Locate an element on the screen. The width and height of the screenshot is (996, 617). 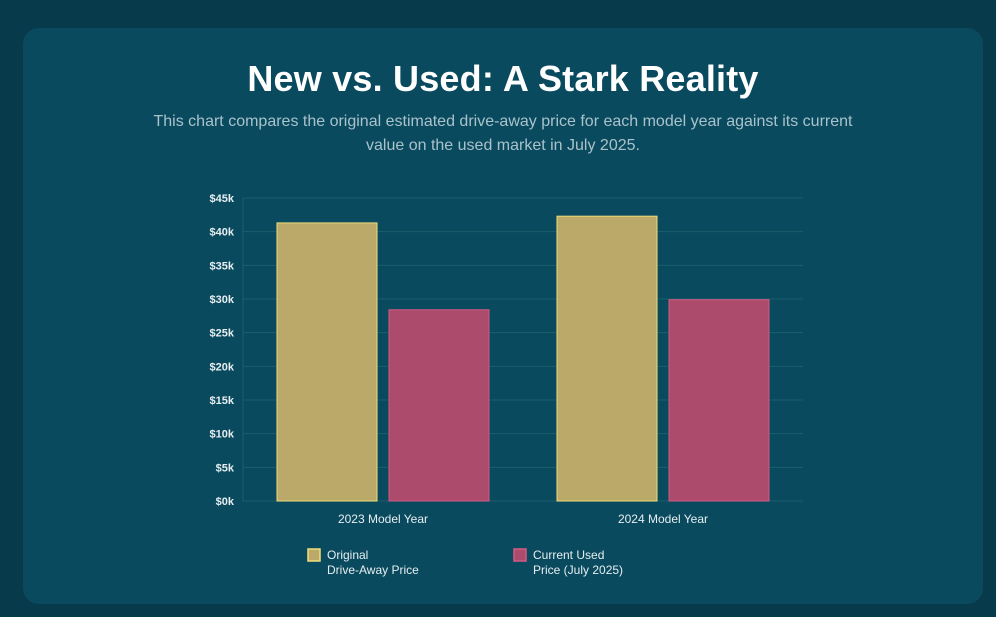
y-tick-label: $45k is located at coordinates (222, 199).